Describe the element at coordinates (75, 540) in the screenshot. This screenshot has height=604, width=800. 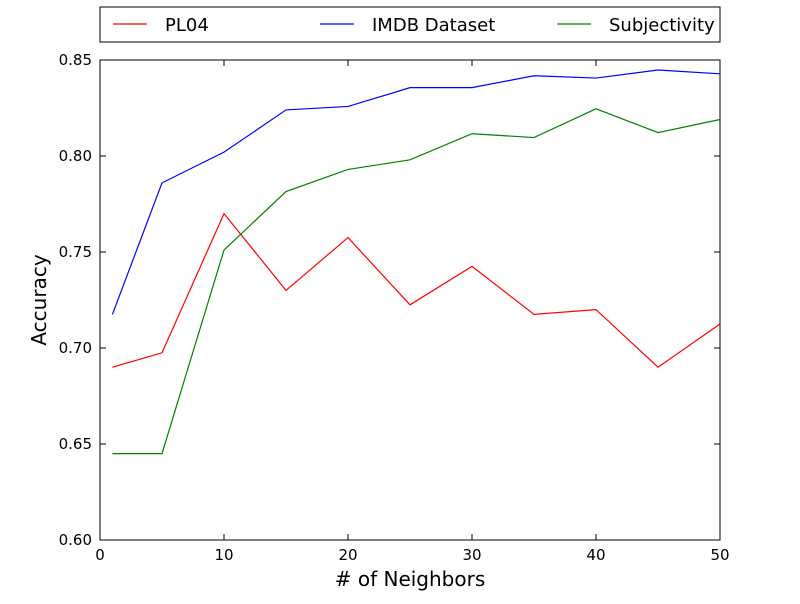
I see `y-tick-label: 0.60` at that location.